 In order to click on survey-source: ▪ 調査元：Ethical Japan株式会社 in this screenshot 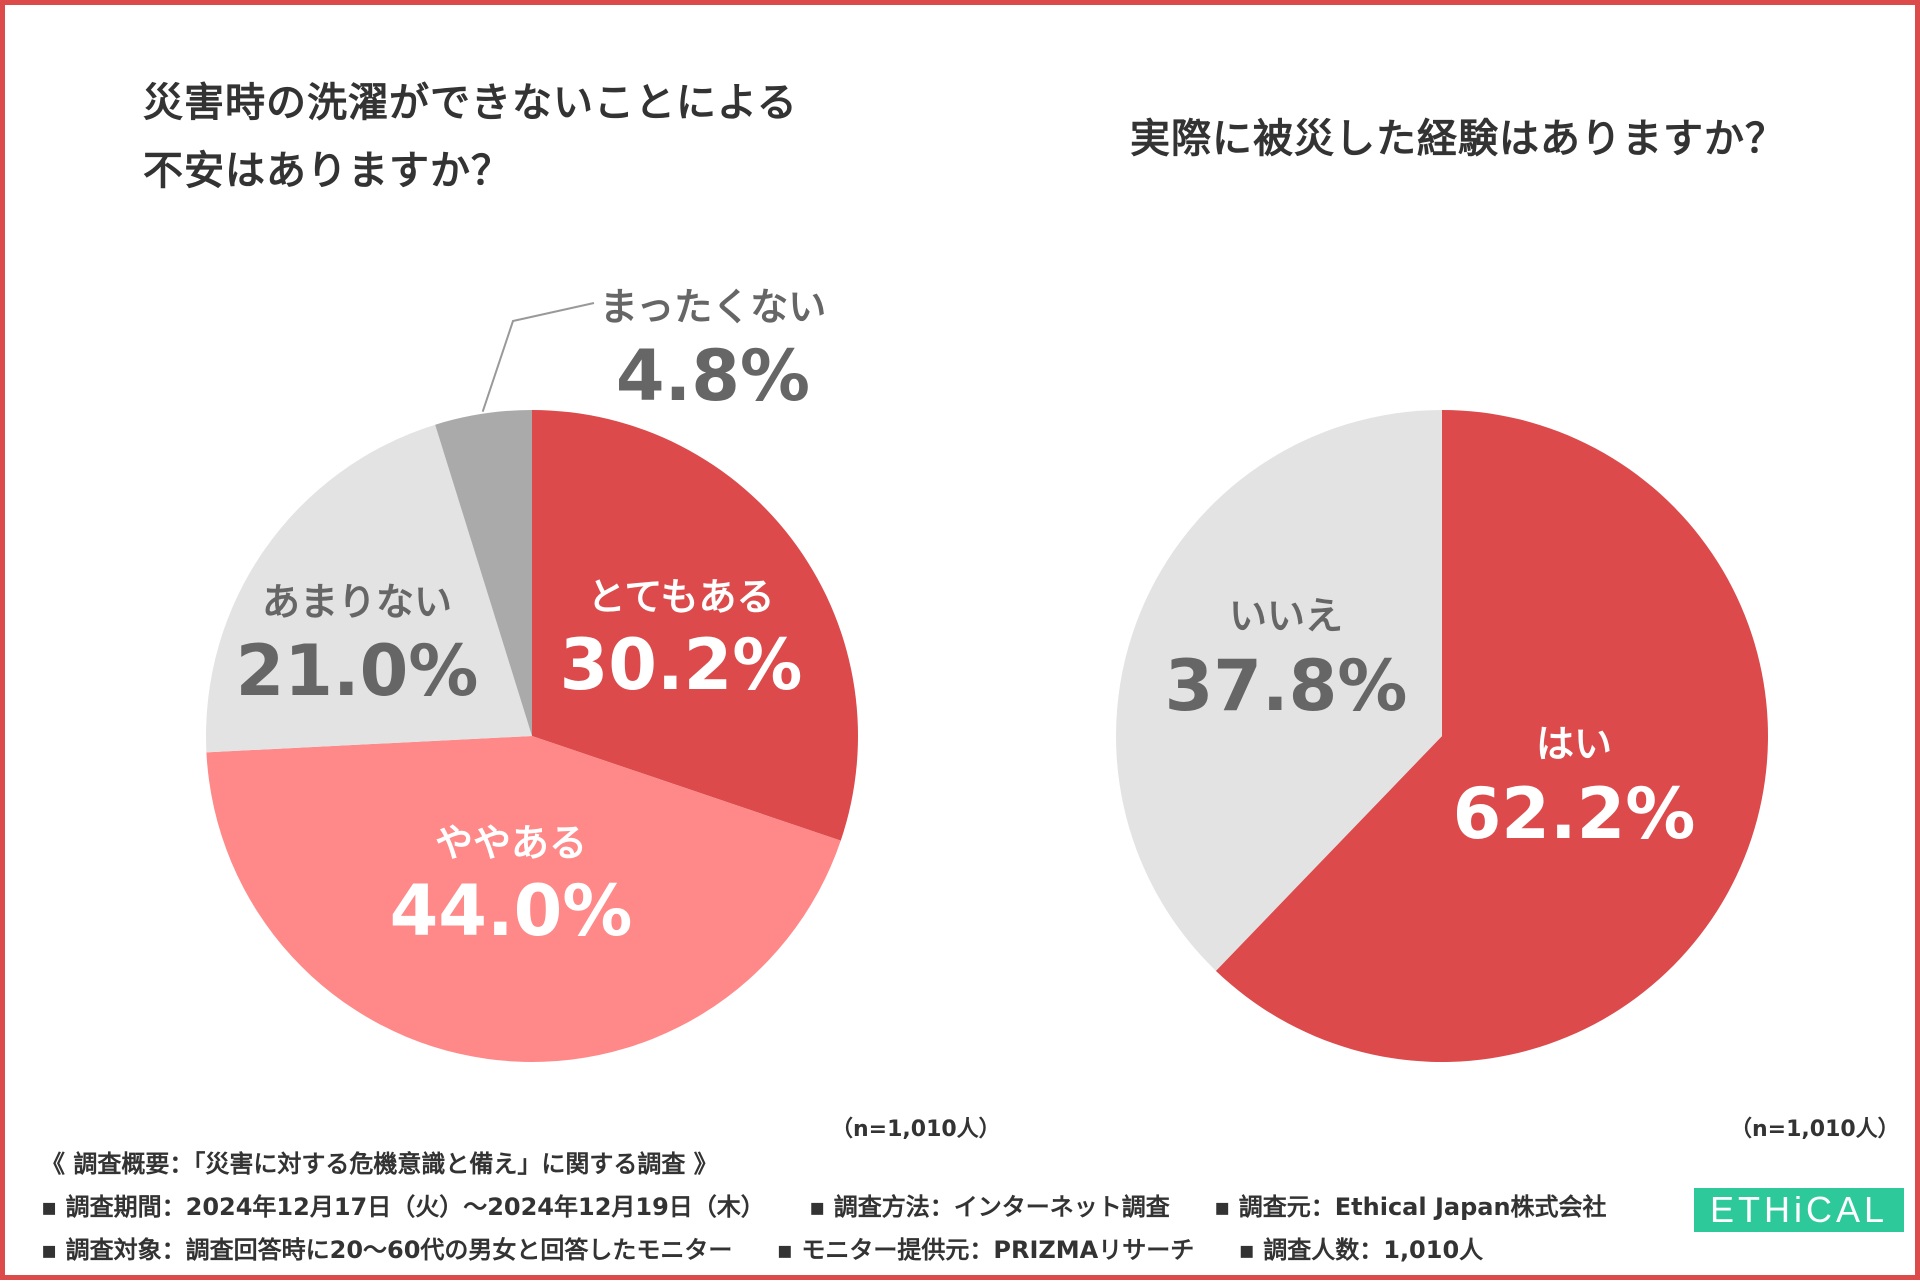, I will do `click(1410, 1207)`.